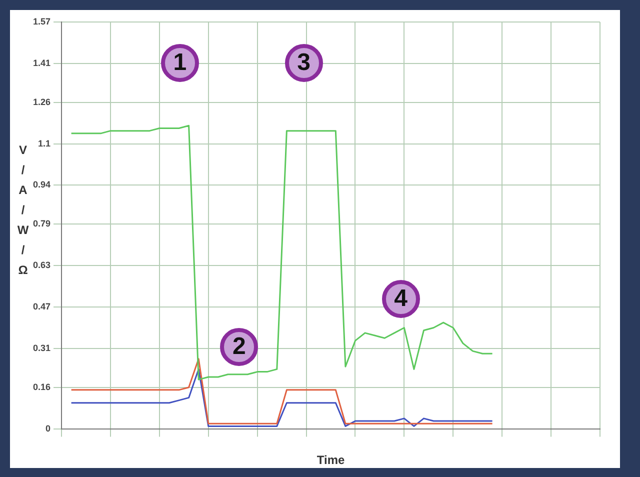 The width and height of the screenshot is (640, 477). What do you see at coordinates (41, 307) in the screenshot?
I see `y-tick-label: 0.47` at bounding box center [41, 307].